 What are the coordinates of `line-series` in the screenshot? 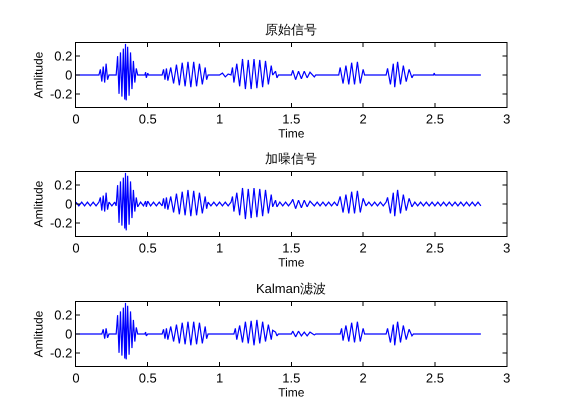 It's located at (279, 201).